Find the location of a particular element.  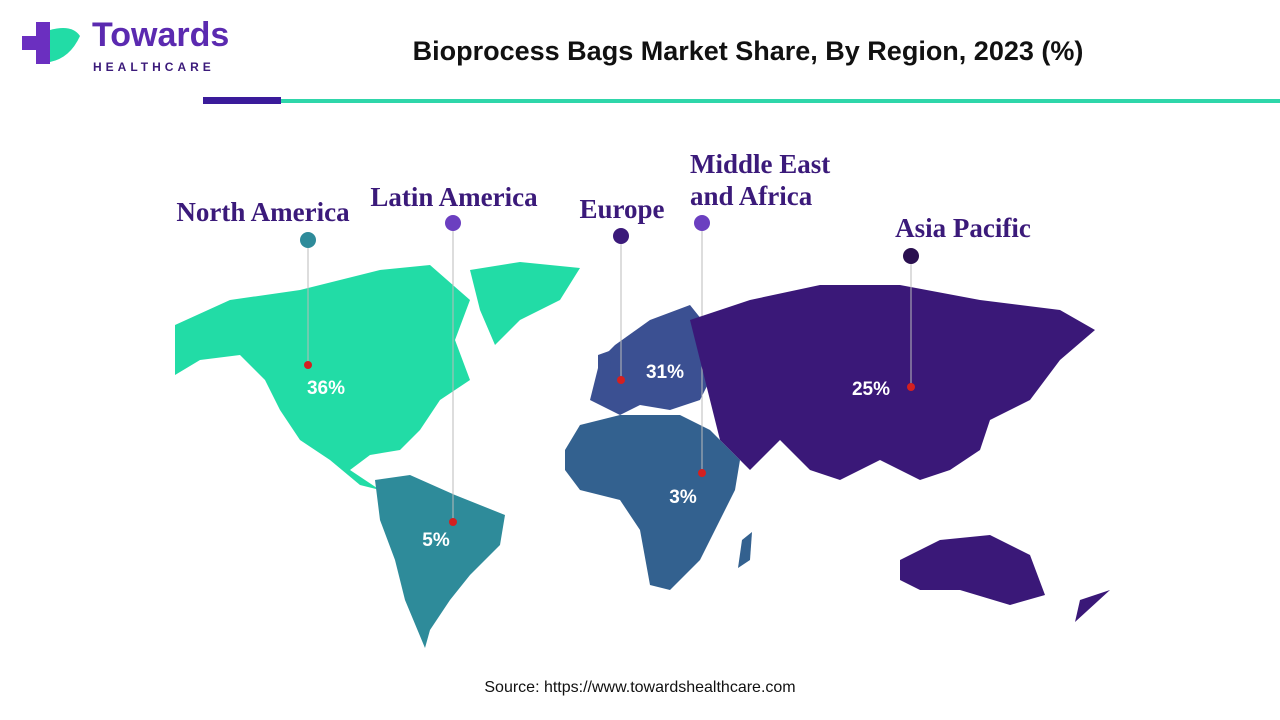

title-rule is located at coordinates (780, 101).